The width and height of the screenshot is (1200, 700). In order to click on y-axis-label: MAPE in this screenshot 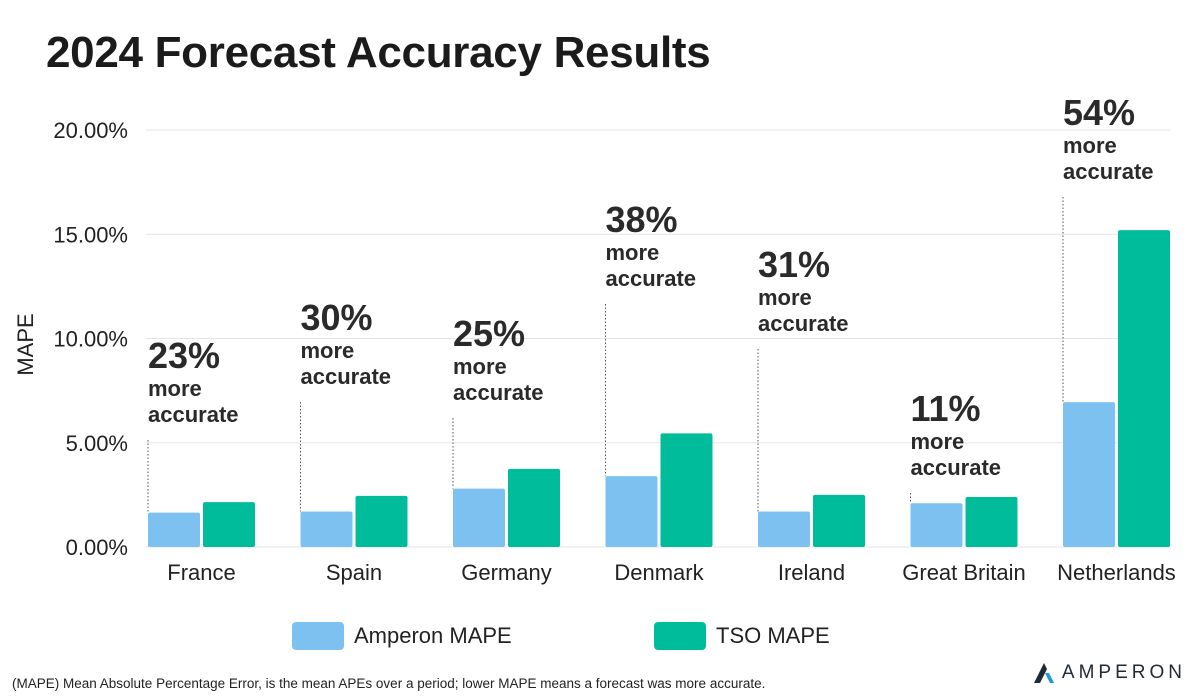, I will do `click(25, 344)`.